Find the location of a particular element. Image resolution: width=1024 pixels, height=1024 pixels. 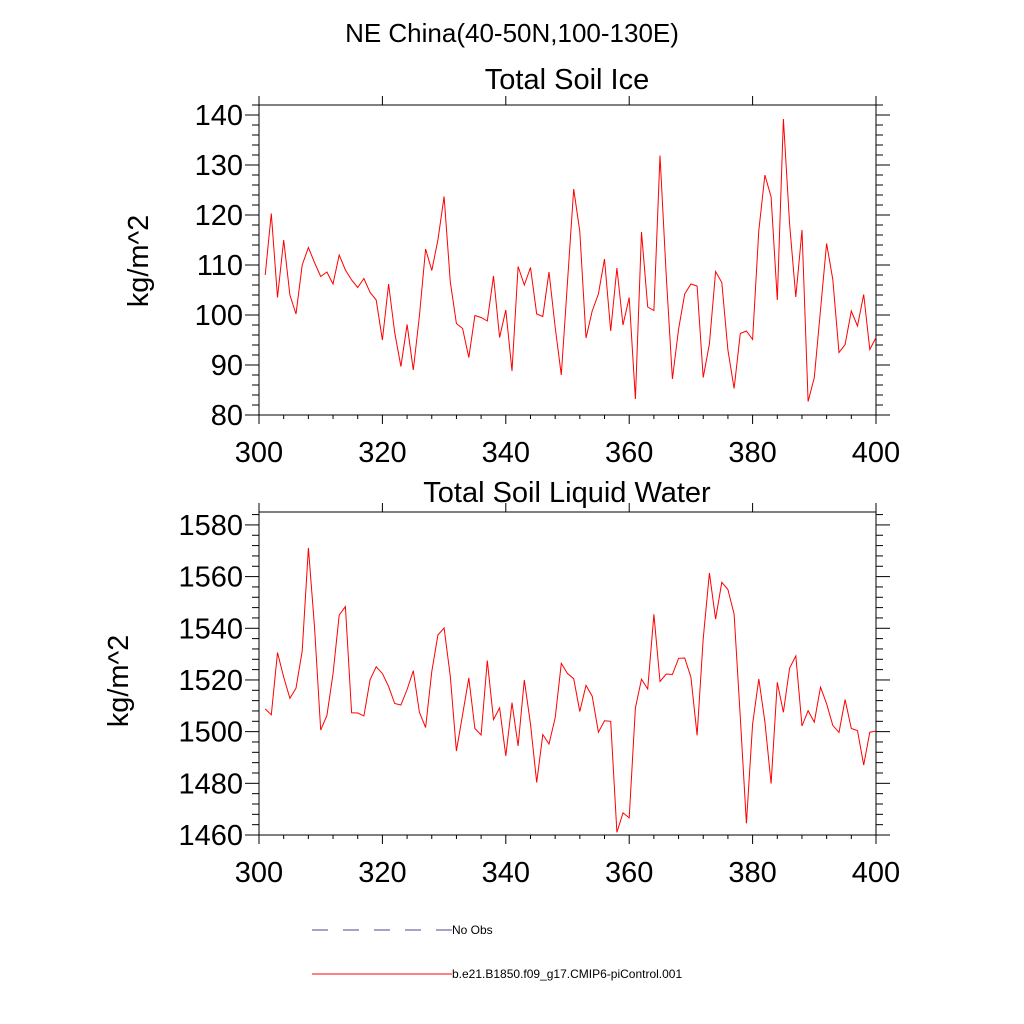

soil-ice-xtick-label: 300 is located at coordinates (259, 453).